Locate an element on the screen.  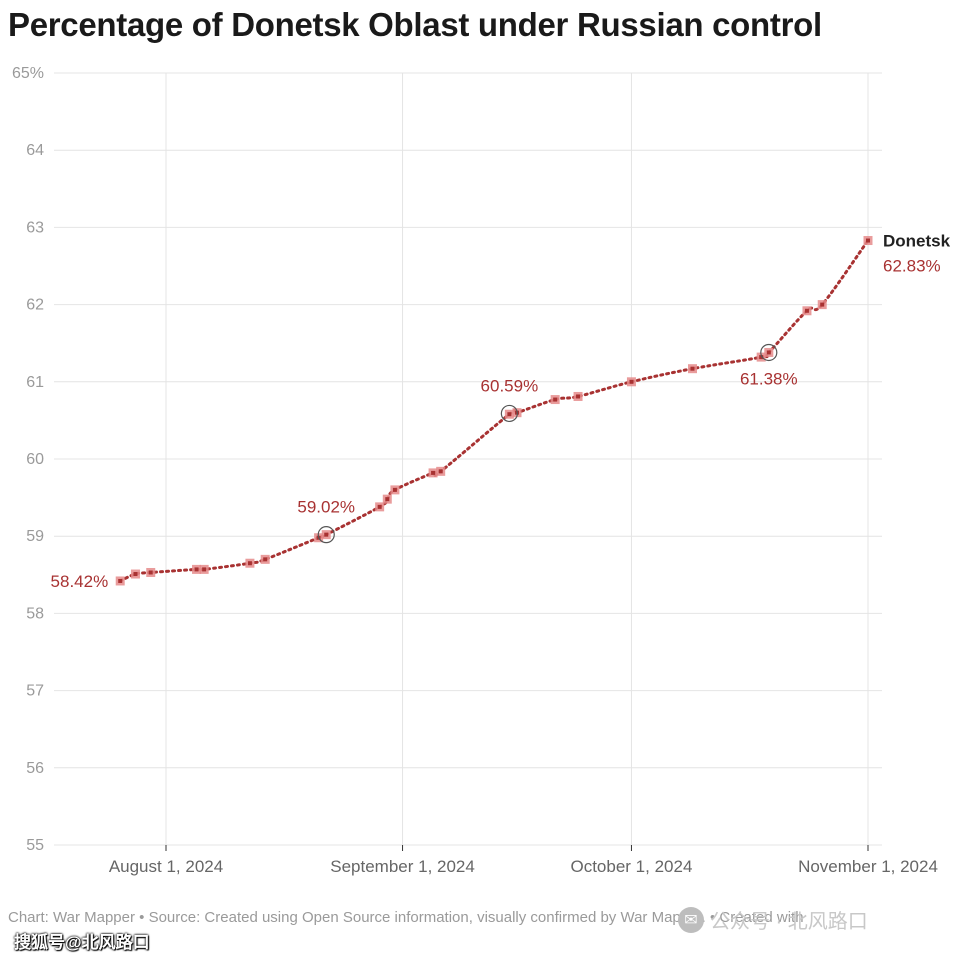
wechat-icon: ✉ is located at coordinates (691, 919).